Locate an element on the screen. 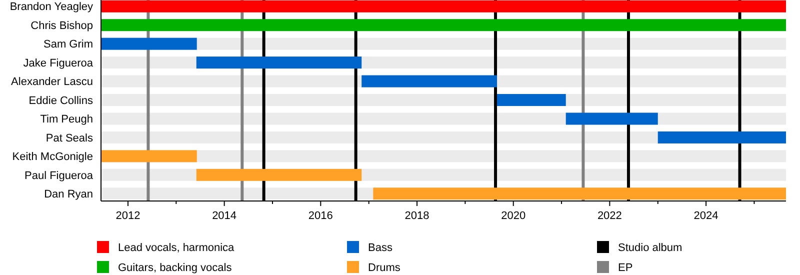 This screenshot has height=275, width=800. y-tick-label: Dan Ryan is located at coordinates (68, 194).